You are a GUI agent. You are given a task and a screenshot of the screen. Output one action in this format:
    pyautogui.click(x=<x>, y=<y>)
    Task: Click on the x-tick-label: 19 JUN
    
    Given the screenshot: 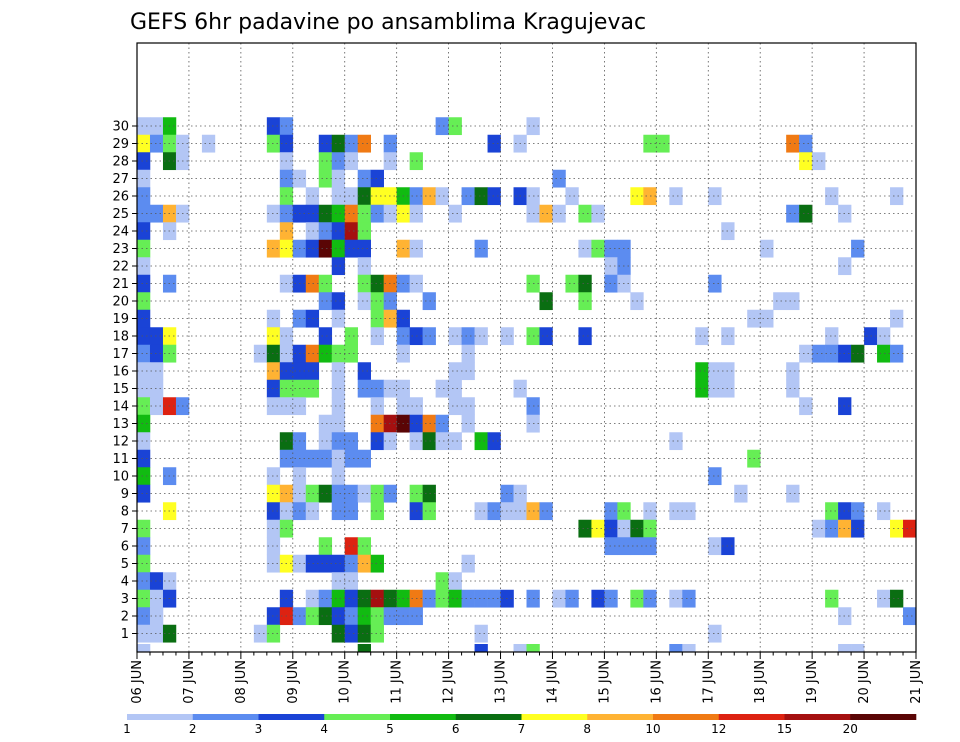 What is the action you would take?
    pyautogui.click(x=812, y=682)
    